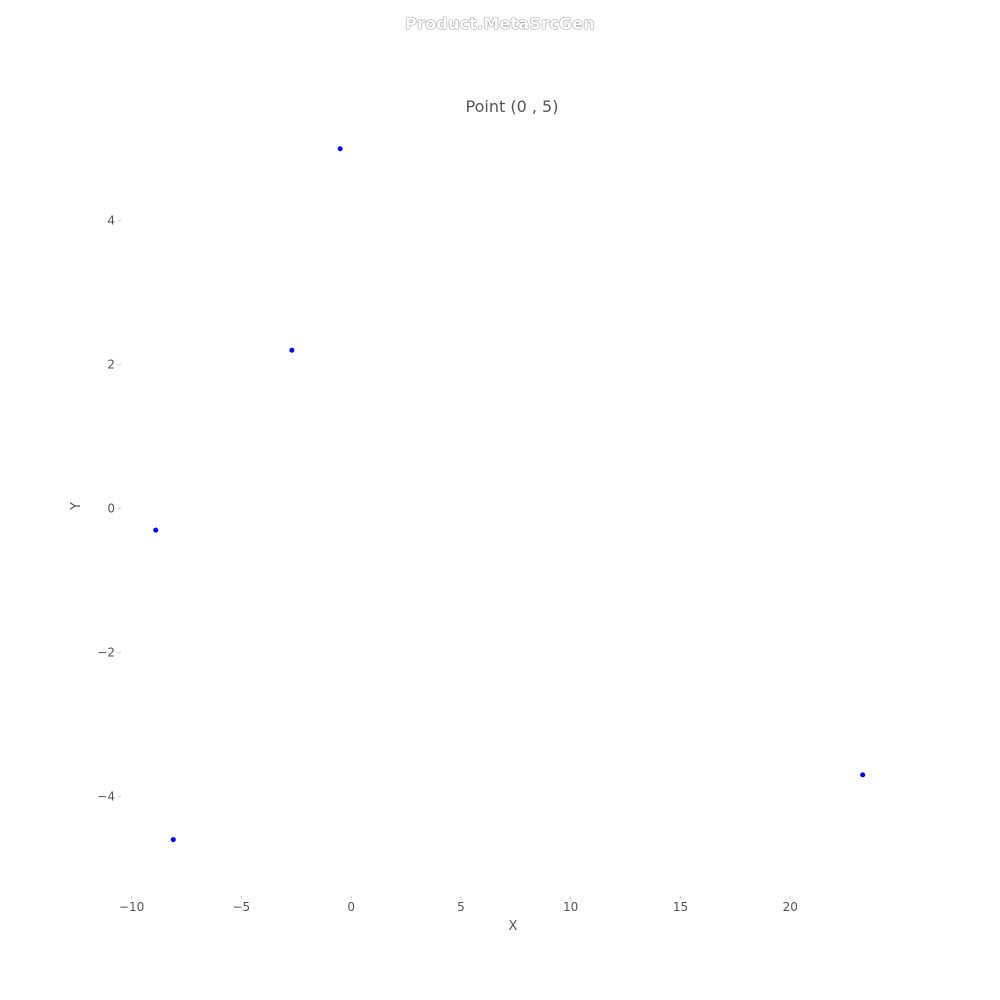  I want to click on x-axis-ticks: −10 −5 0 5 10 15 20, so click(458, 905).